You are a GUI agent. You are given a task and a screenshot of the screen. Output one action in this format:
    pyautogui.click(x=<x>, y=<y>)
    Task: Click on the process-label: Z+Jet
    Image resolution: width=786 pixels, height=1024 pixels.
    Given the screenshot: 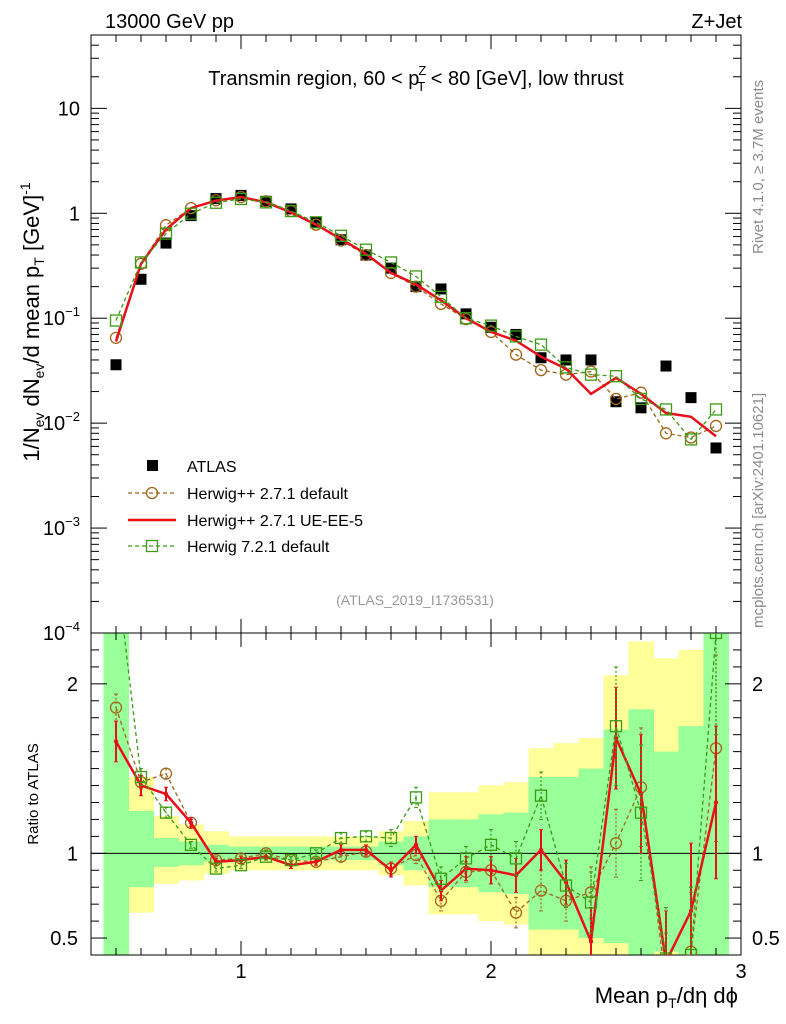 What is the action you would take?
    pyautogui.click(x=716, y=22)
    